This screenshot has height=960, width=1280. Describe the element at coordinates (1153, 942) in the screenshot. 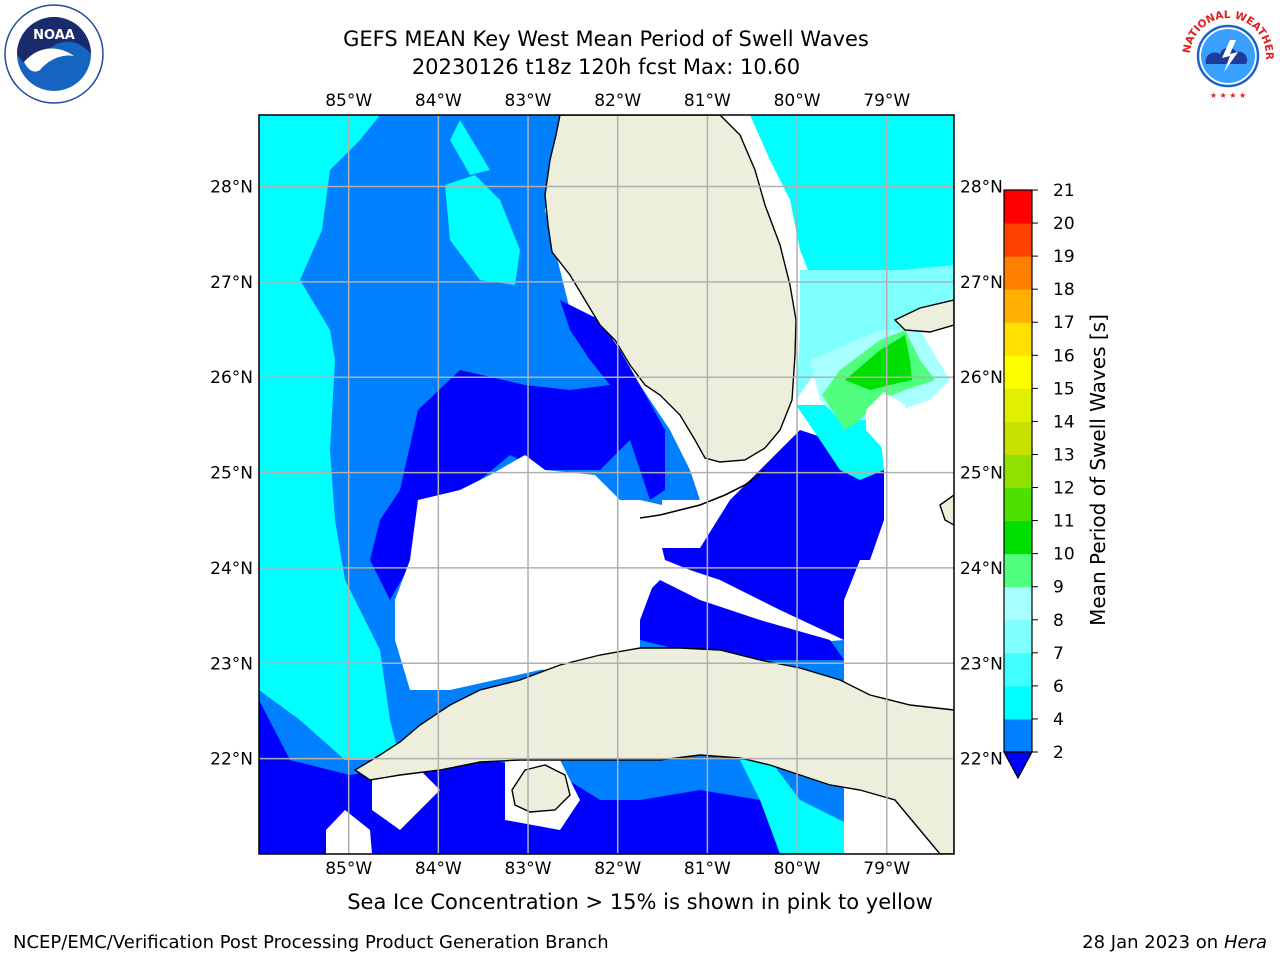

I see `footer-date-text: 28 Jan 2023 on` at that location.